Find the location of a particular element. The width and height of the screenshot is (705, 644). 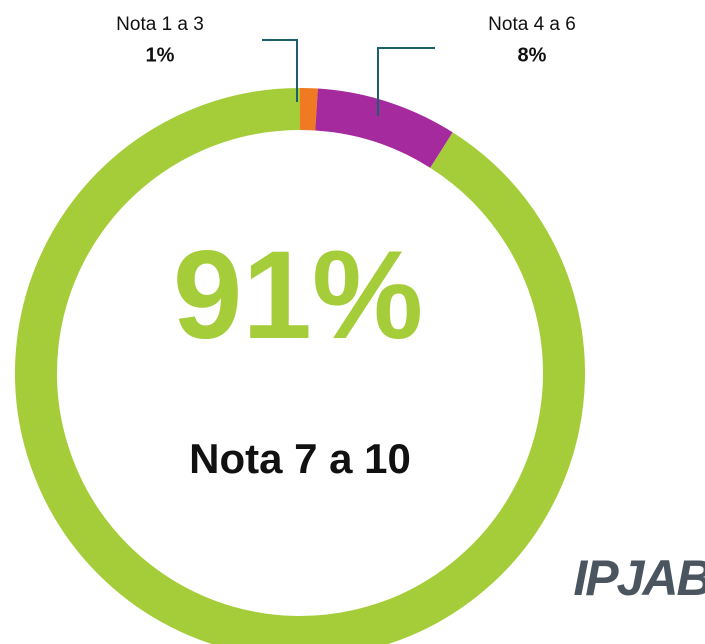

category-label: Nota 7 a 10 is located at coordinates (300, 458).